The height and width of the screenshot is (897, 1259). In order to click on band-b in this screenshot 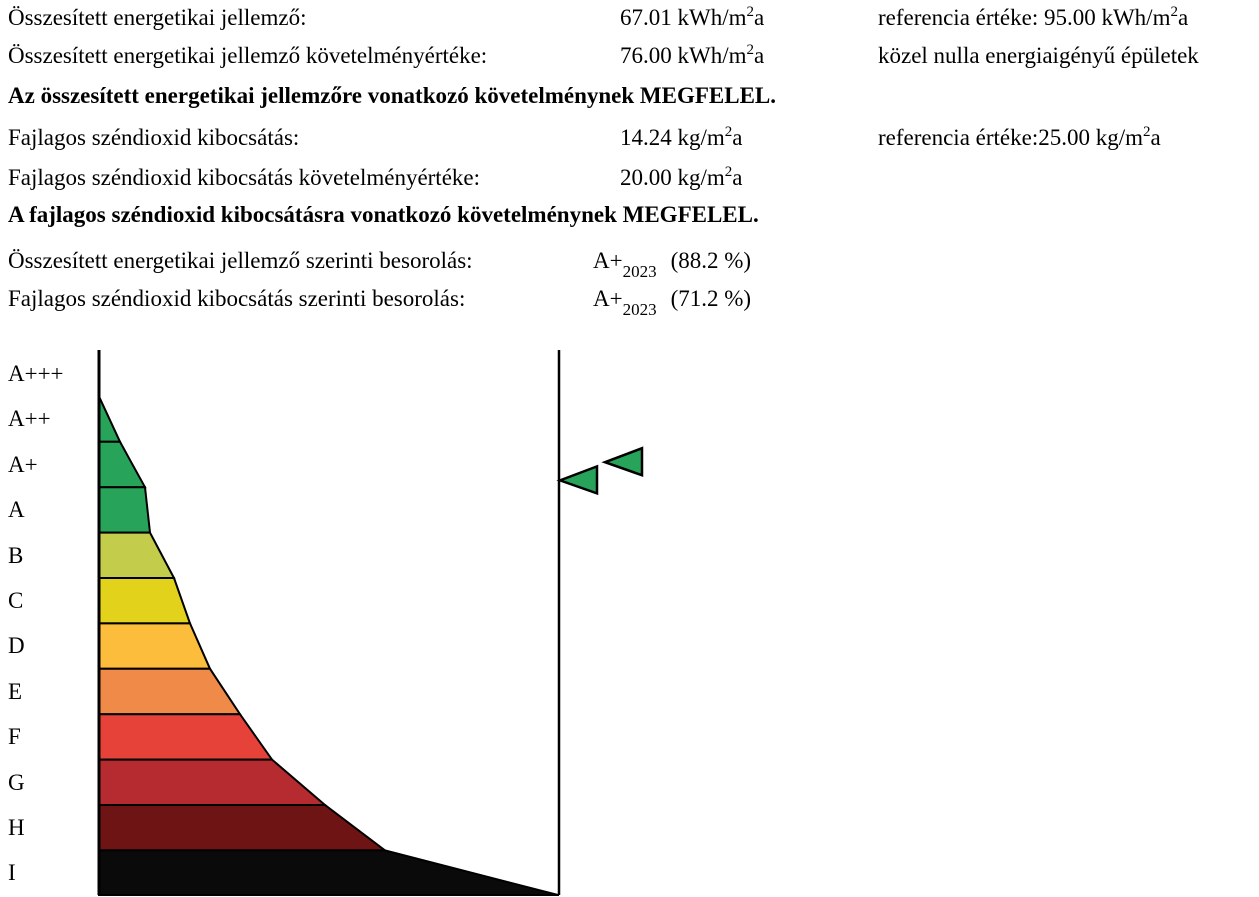, I will do `click(137, 555)`.